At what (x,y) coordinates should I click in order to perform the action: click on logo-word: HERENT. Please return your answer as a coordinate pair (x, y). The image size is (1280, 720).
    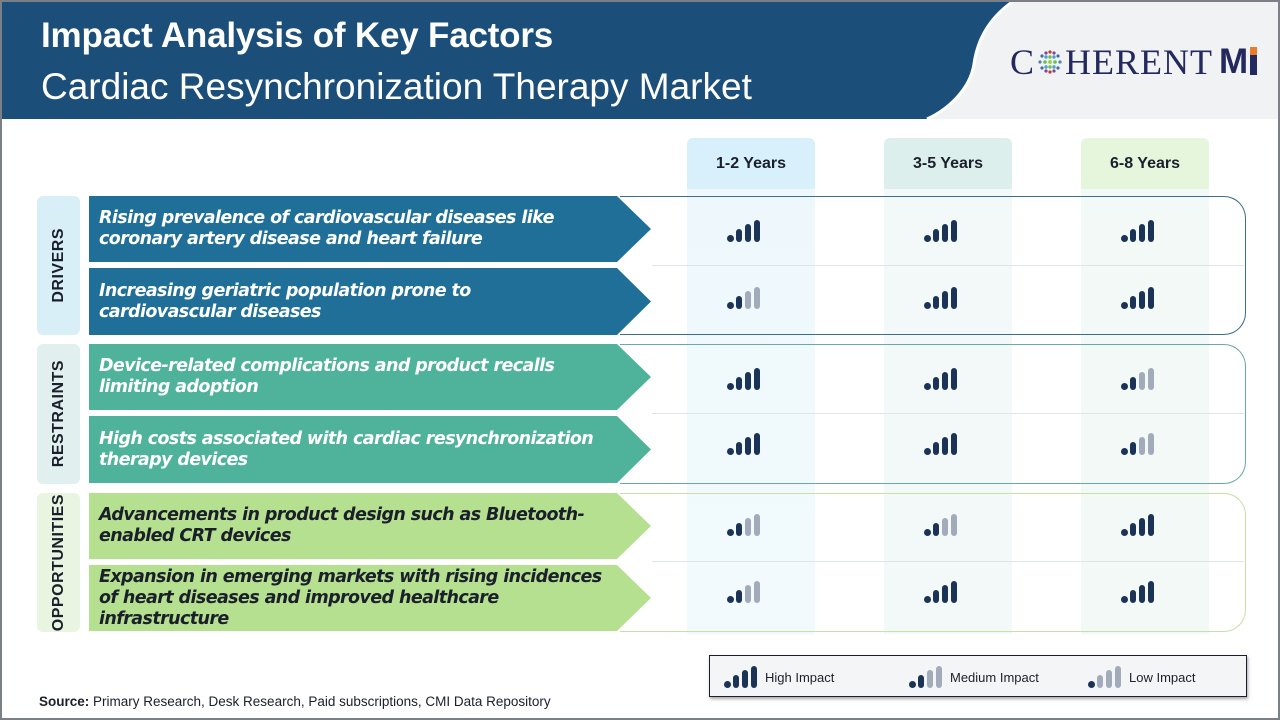
    Looking at the image, I should click on (1139, 62).